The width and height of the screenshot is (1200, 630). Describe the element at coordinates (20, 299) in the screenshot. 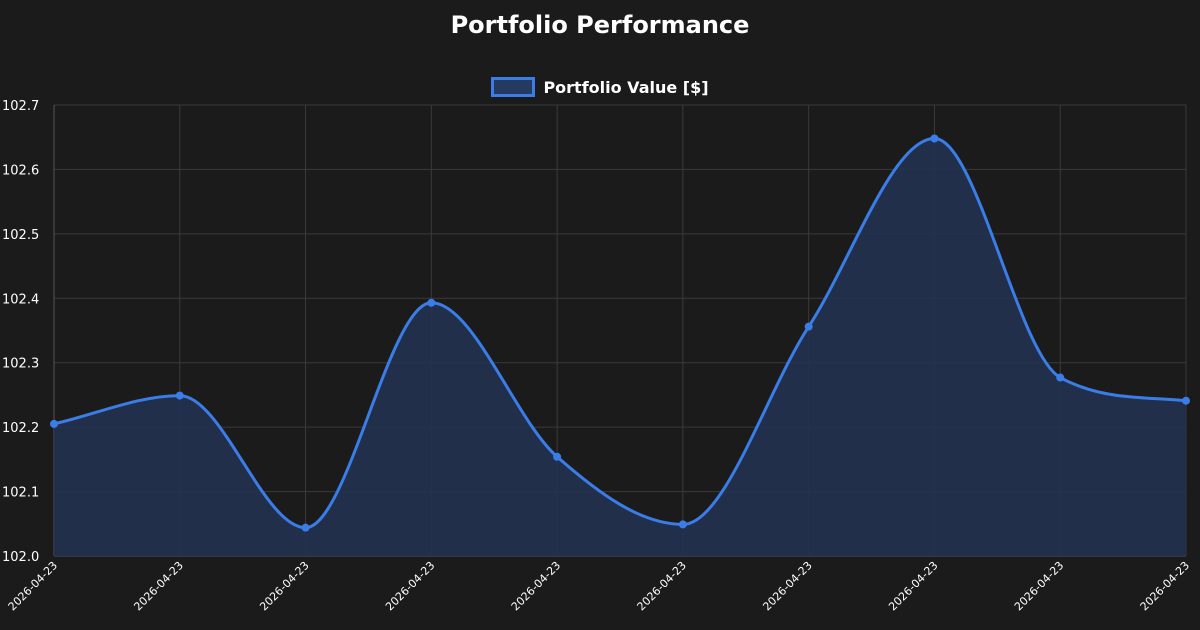

I see `y-tick-label: 102.4` at that location.